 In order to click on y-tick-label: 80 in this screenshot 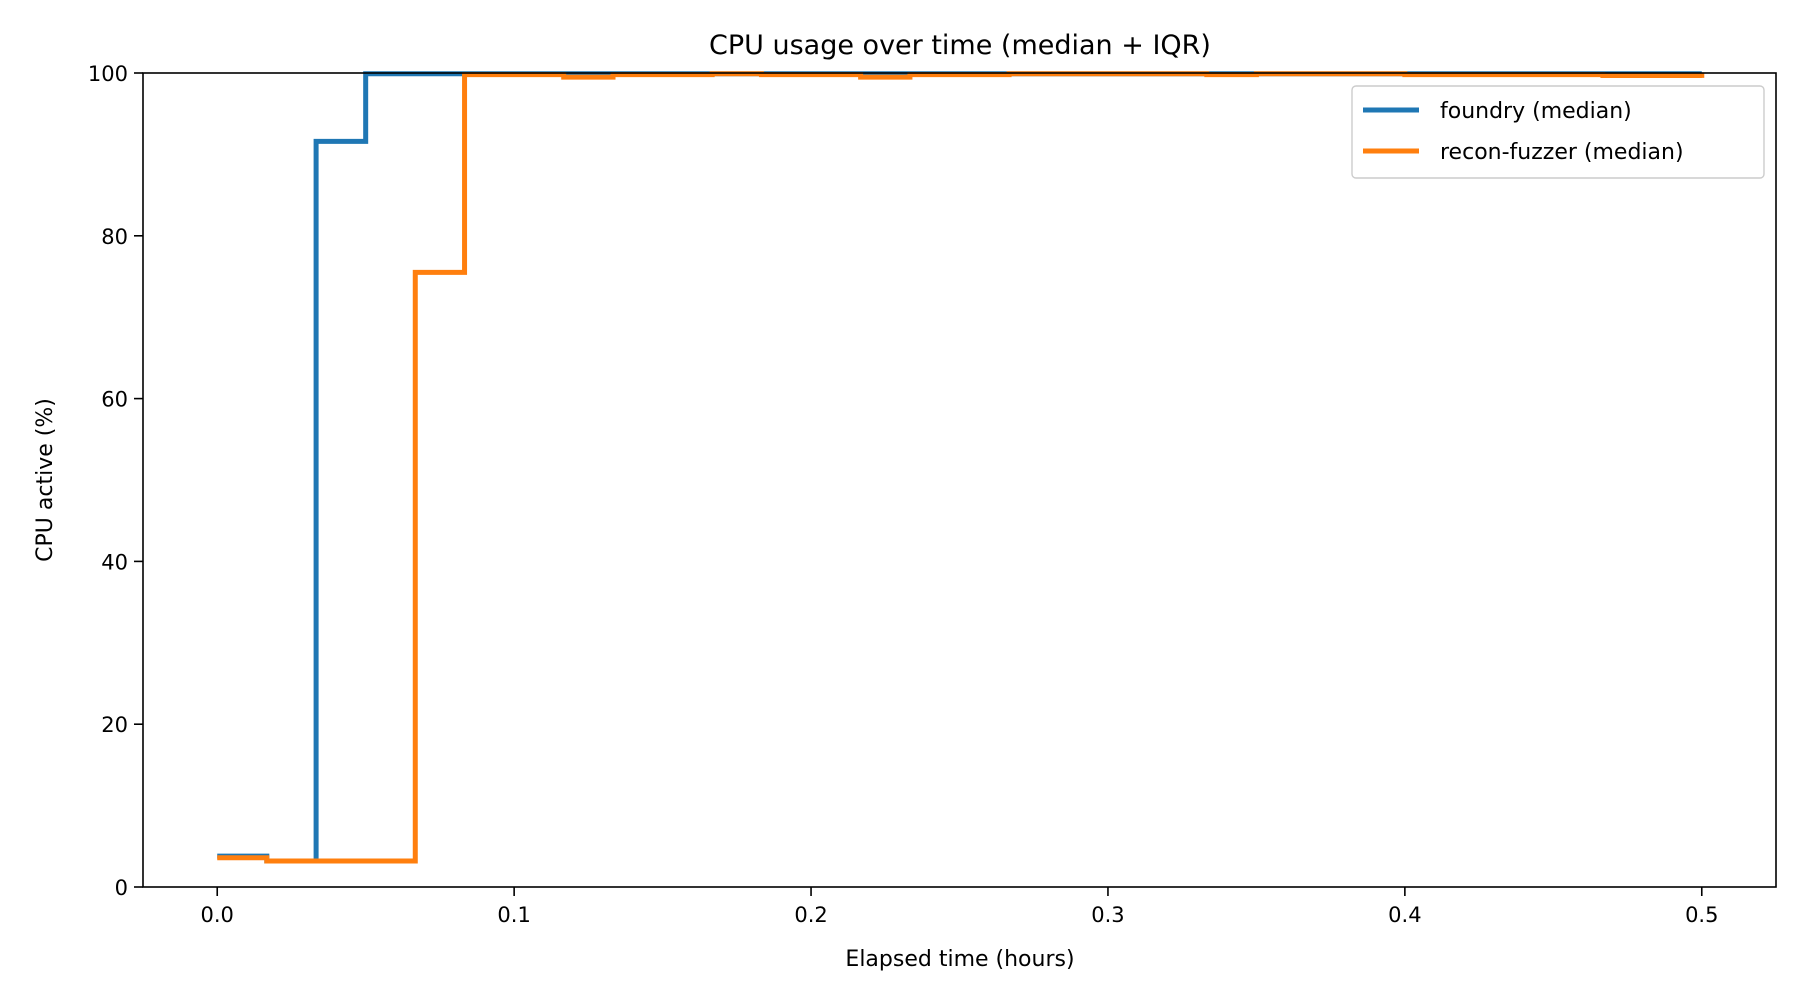, I will do `click(114, 237)`.